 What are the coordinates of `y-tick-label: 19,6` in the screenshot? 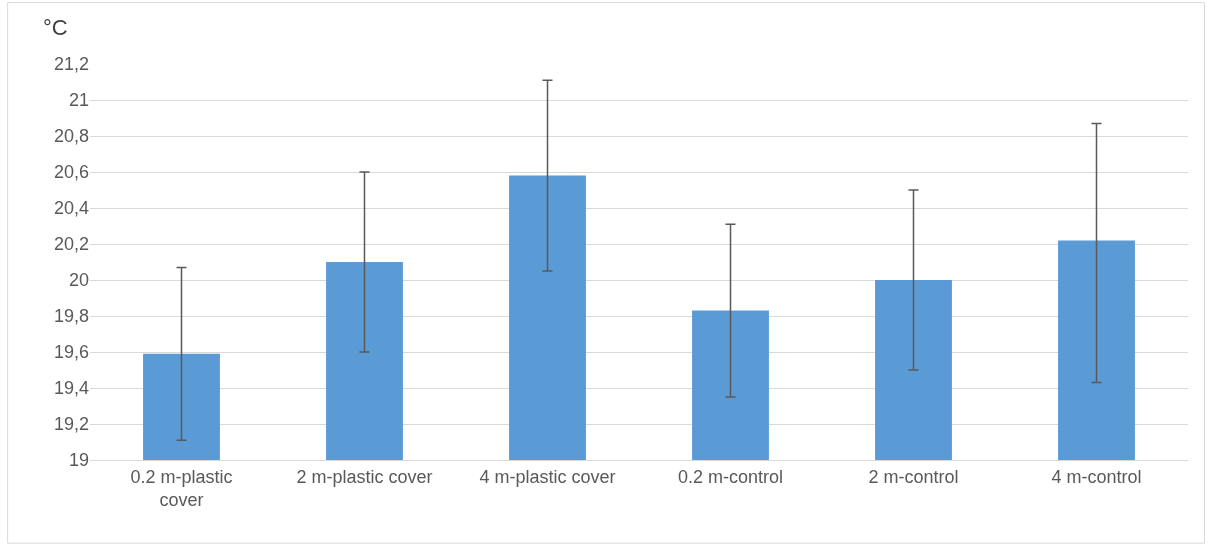 It's located at (71, 352).